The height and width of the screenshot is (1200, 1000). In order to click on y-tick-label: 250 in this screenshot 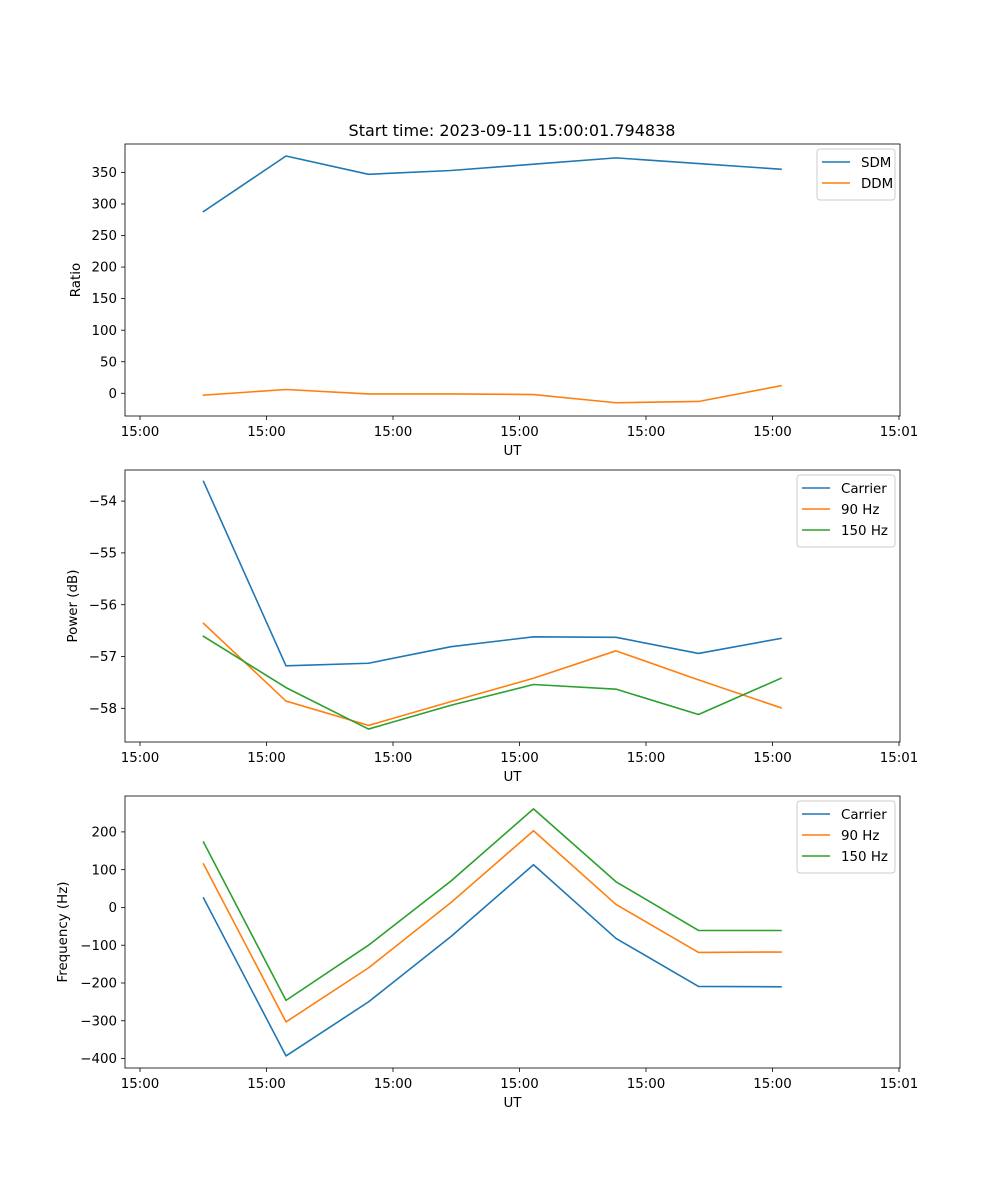, I will do `click(104, 236)`.